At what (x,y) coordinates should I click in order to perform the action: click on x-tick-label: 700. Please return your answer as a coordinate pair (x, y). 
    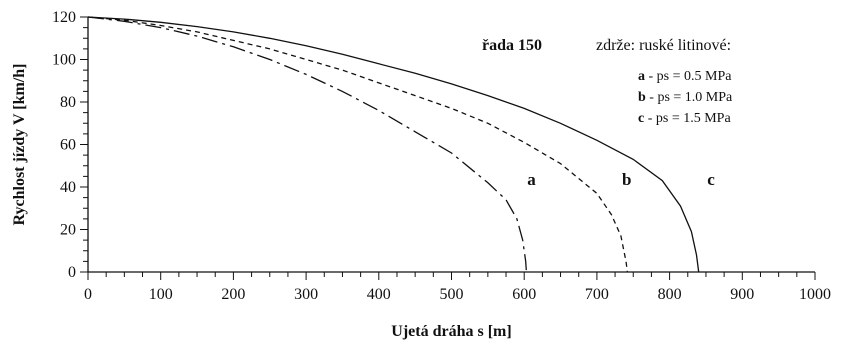
    Looking at the image, I should click on (597, 294).